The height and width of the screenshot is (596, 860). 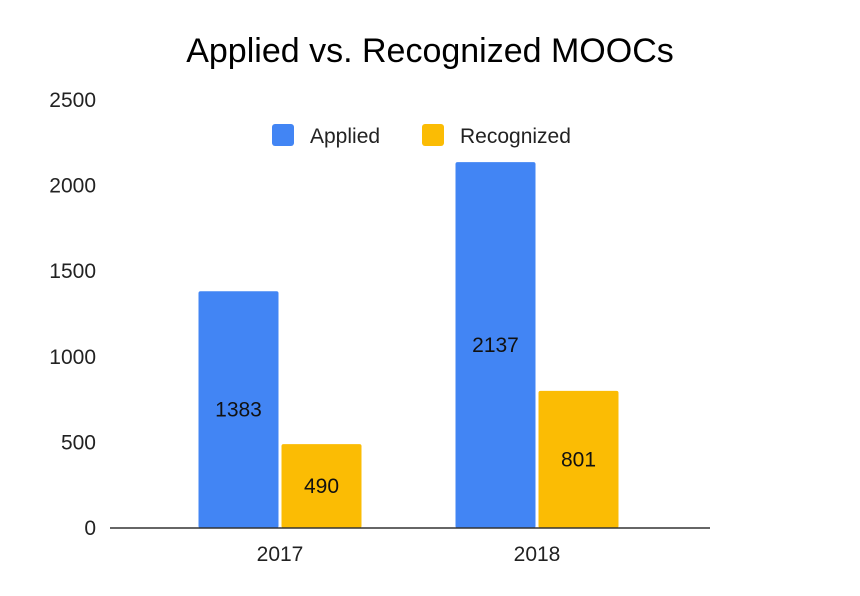 What do you see at coordinates (433, 135) in the screenshot?
I see `legend-swatch-recognized` at bounding box center [433, 135].